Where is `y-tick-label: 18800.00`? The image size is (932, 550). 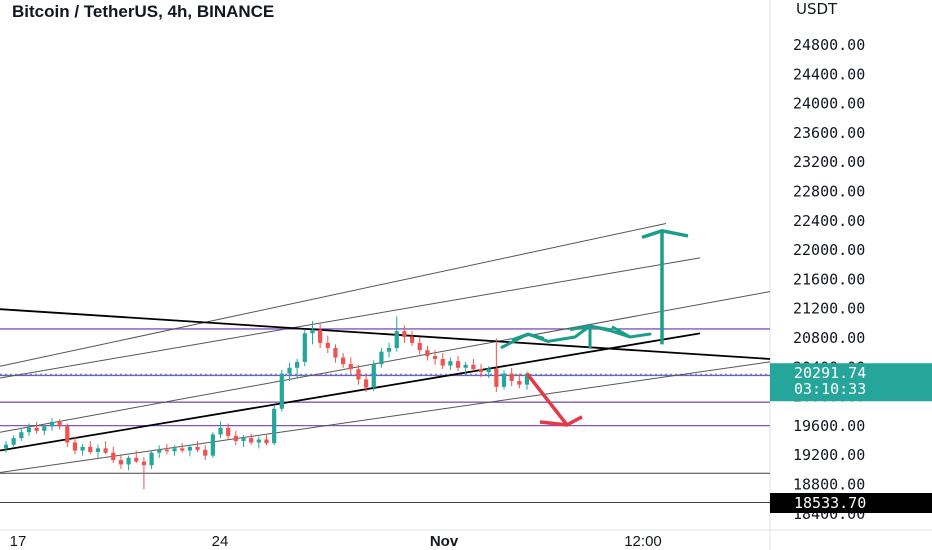
y-tick-label: 18800.00 is located at coordinates (829, 485).